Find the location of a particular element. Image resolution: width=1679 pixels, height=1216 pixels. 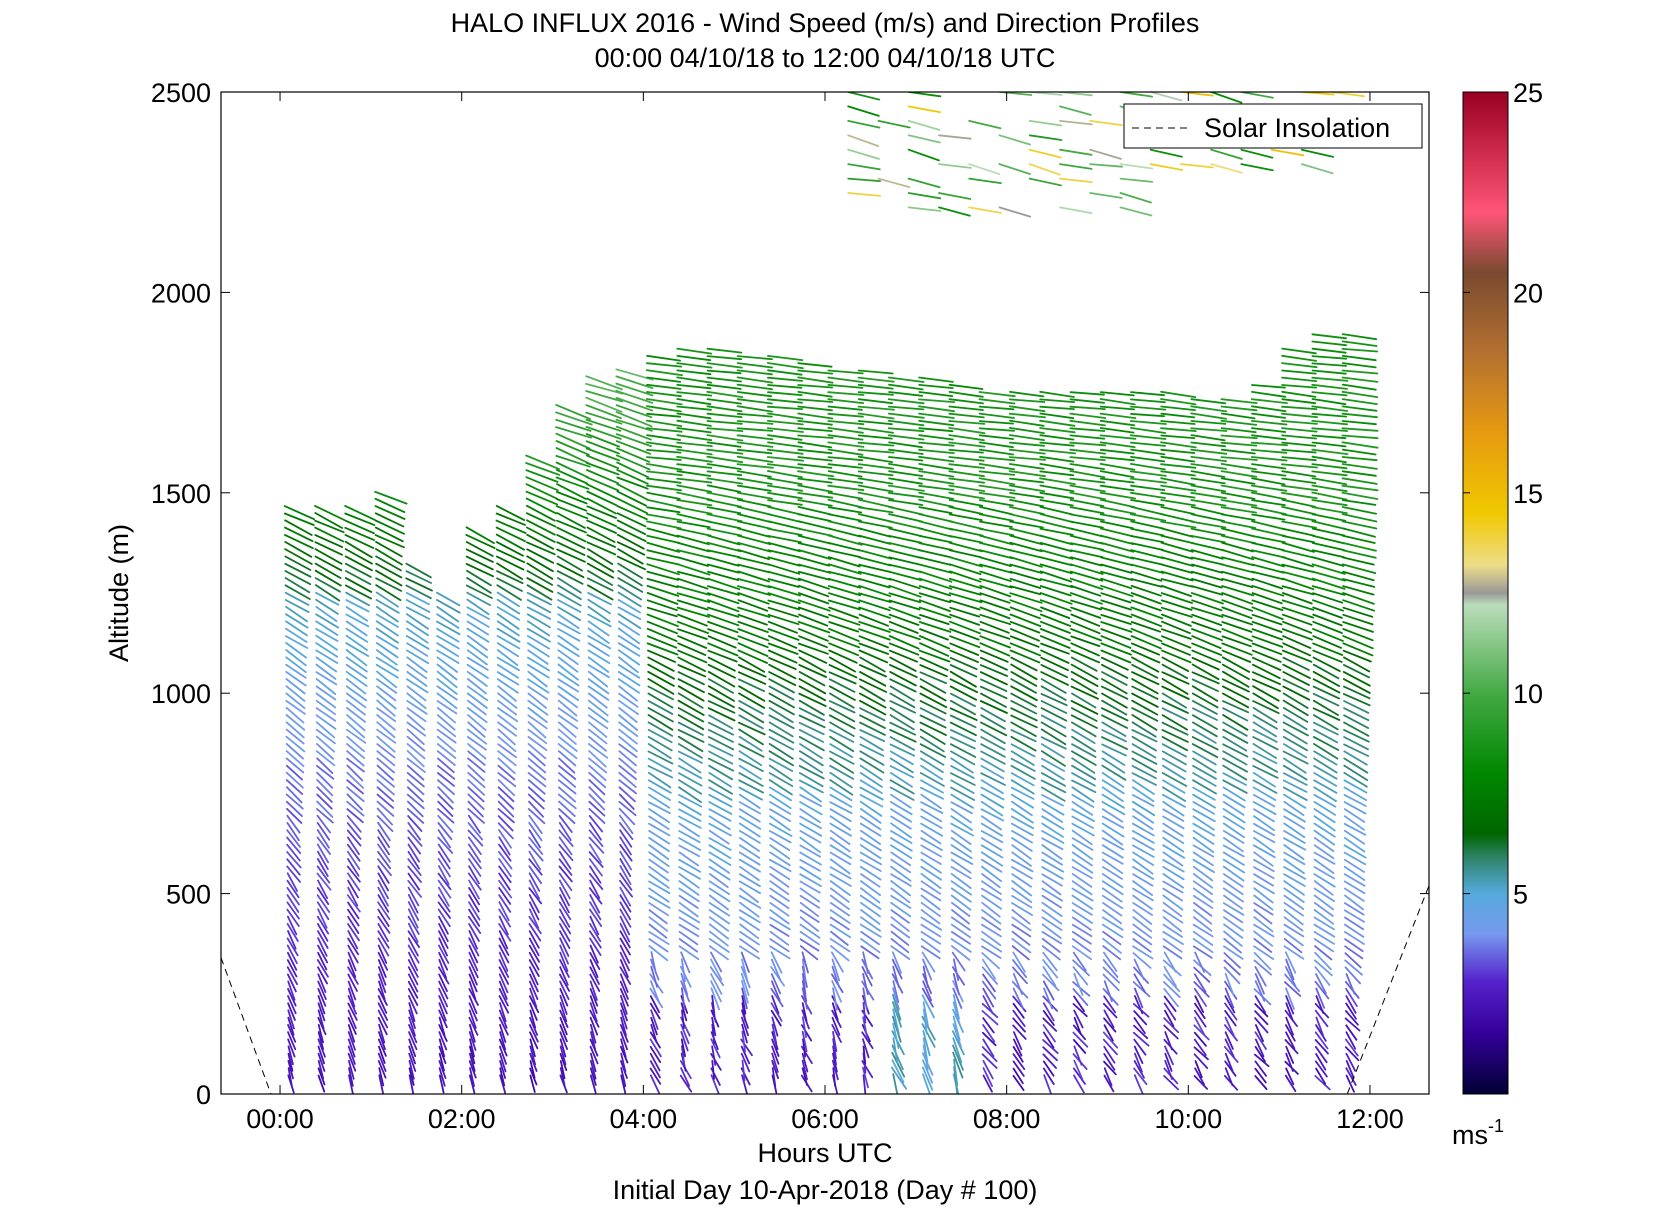

y-tick-label: 1000 is located at coordinates (181, 694).